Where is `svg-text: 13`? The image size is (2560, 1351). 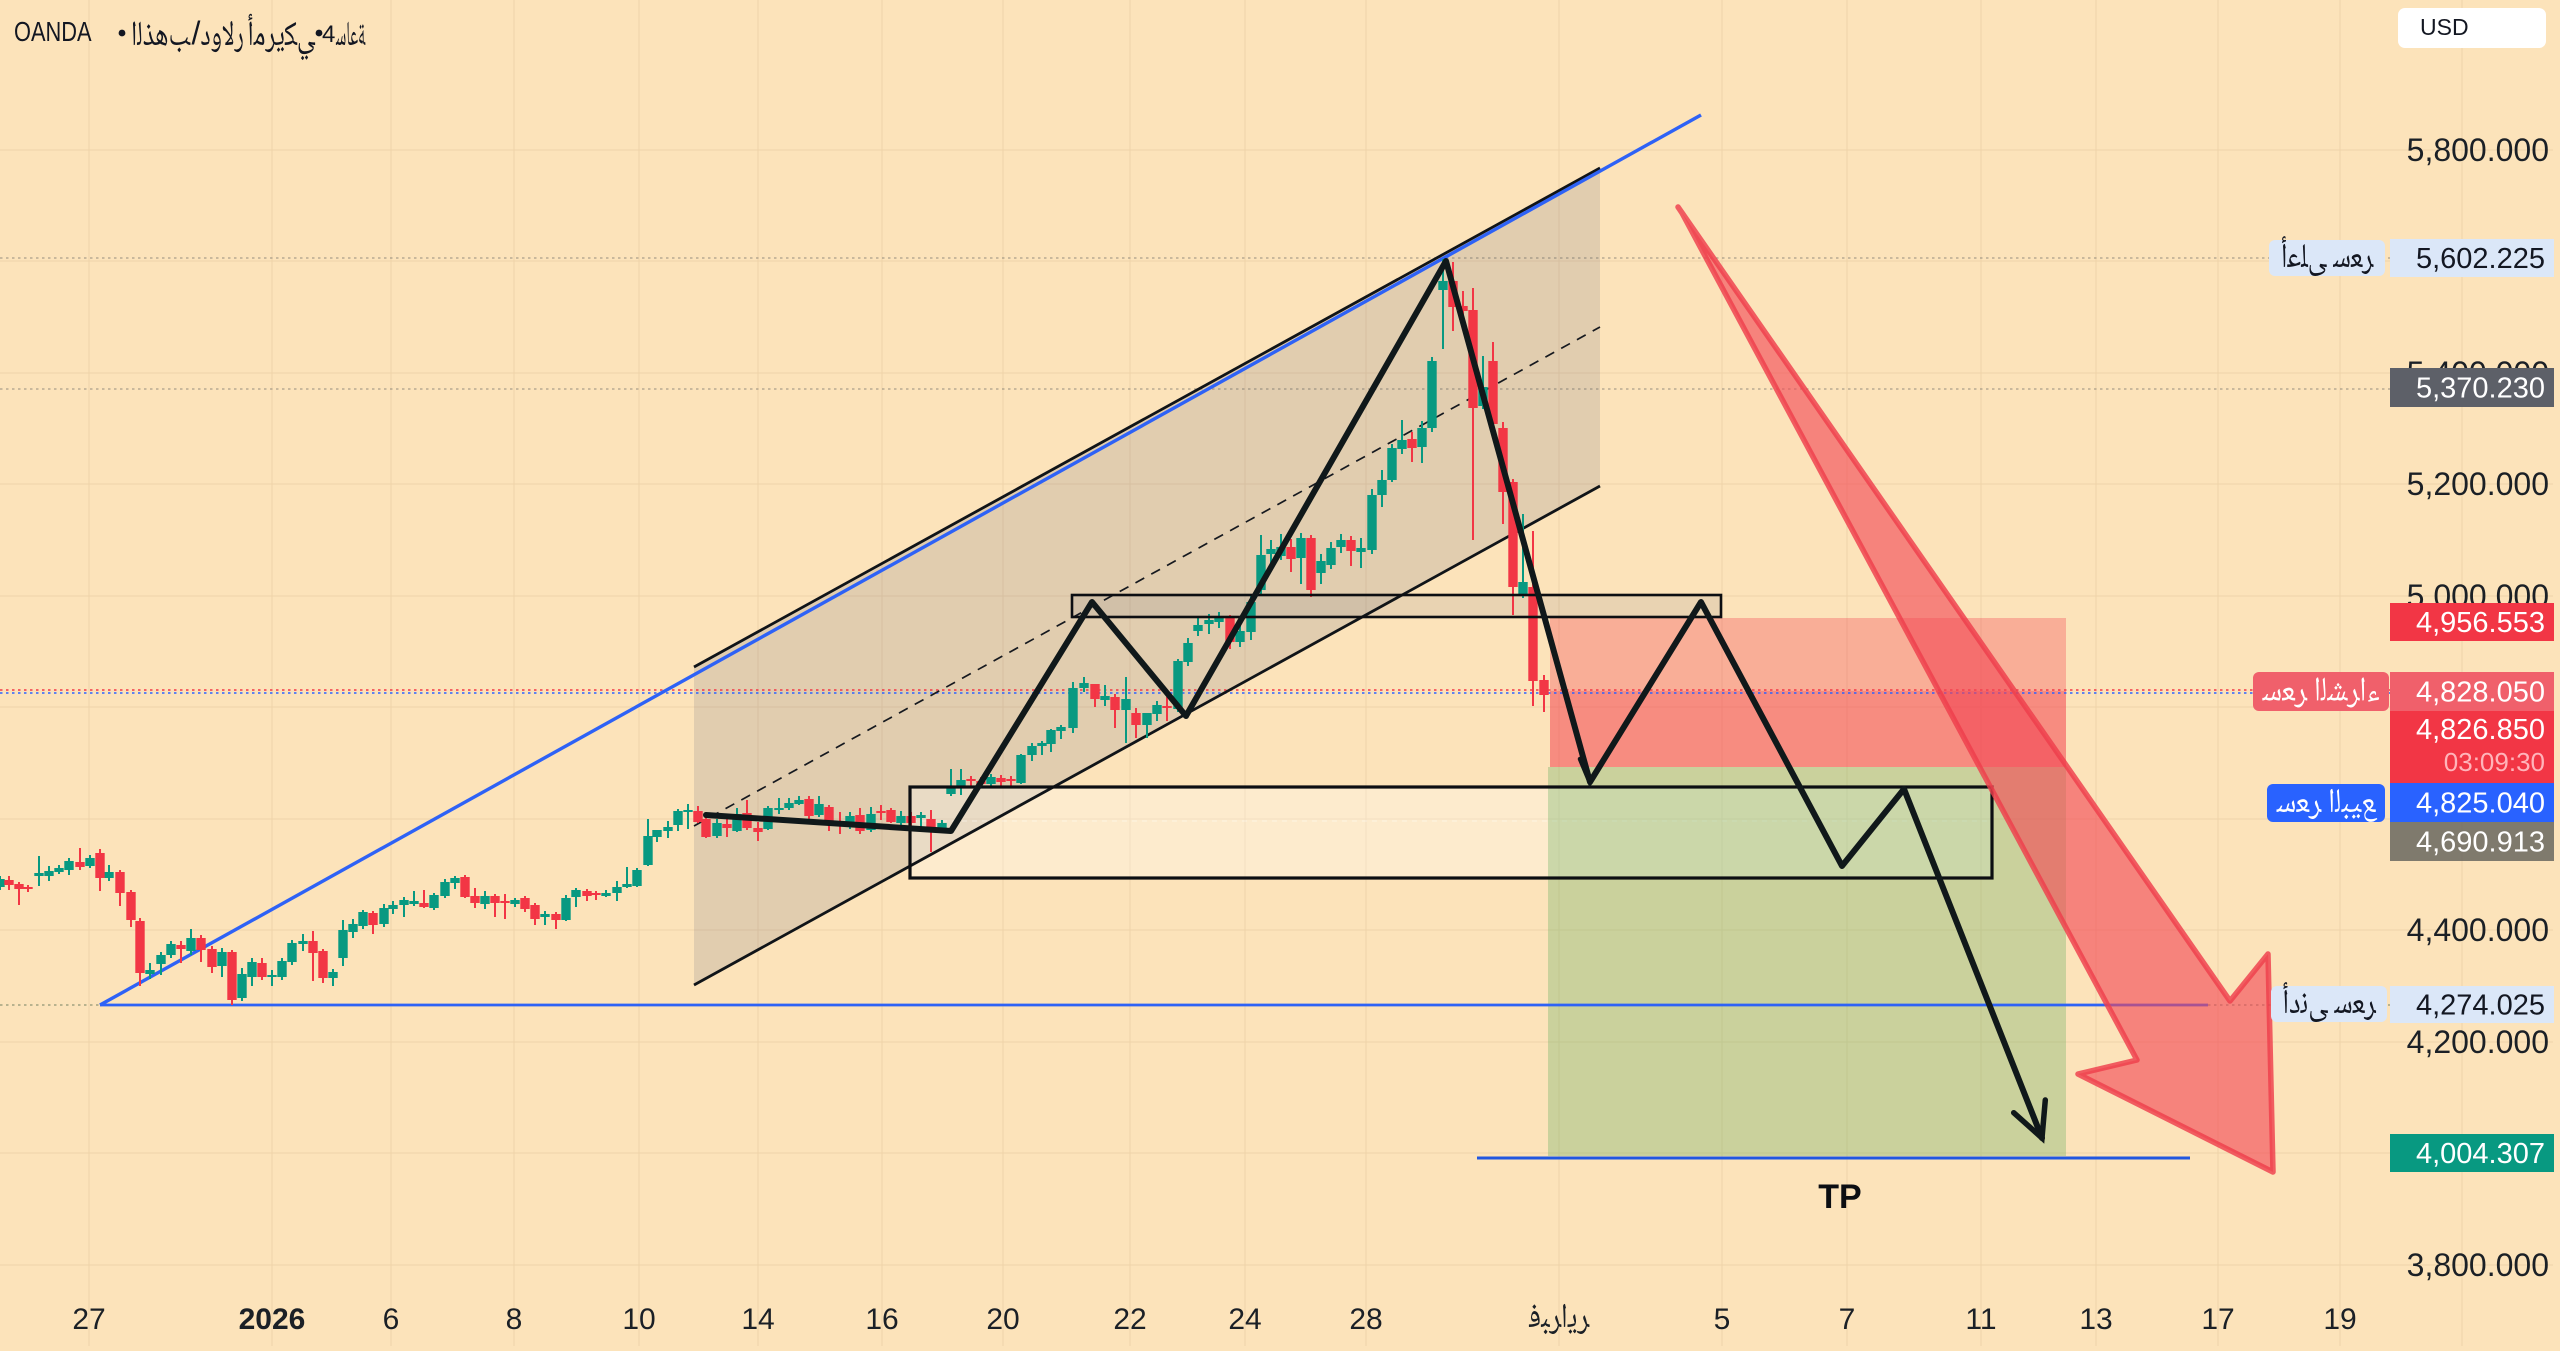 svg-text: 13 is located at coordinates (2095, 1319).